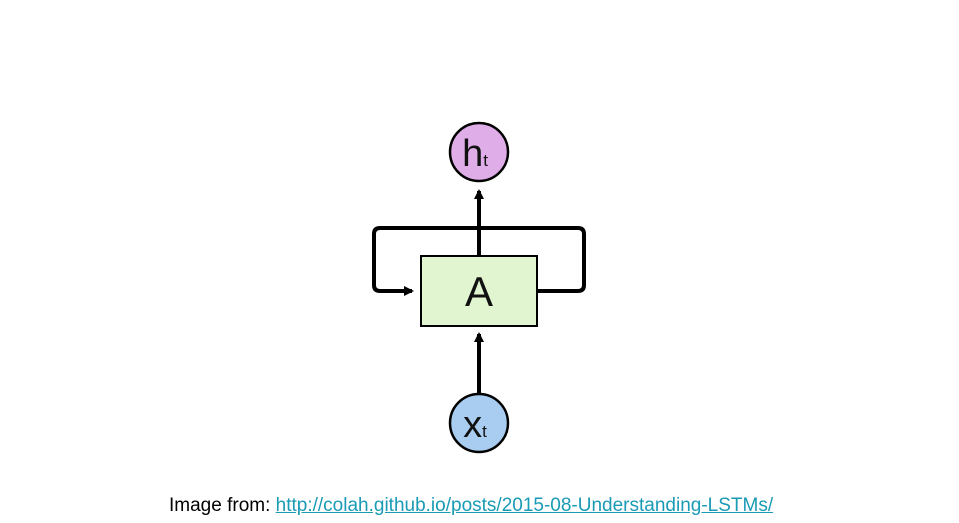 The height and width of the screenshot is (523, 959). I want to click on output-sub: t, so click(485, 160).